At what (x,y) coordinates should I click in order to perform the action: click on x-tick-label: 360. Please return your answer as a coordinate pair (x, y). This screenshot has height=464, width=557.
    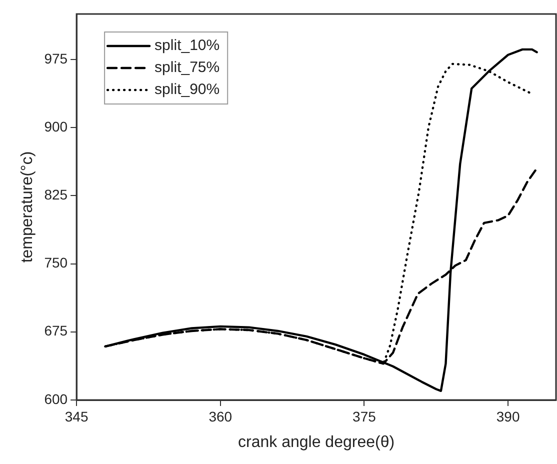
    Looking at the image, I should click on (220, 416).